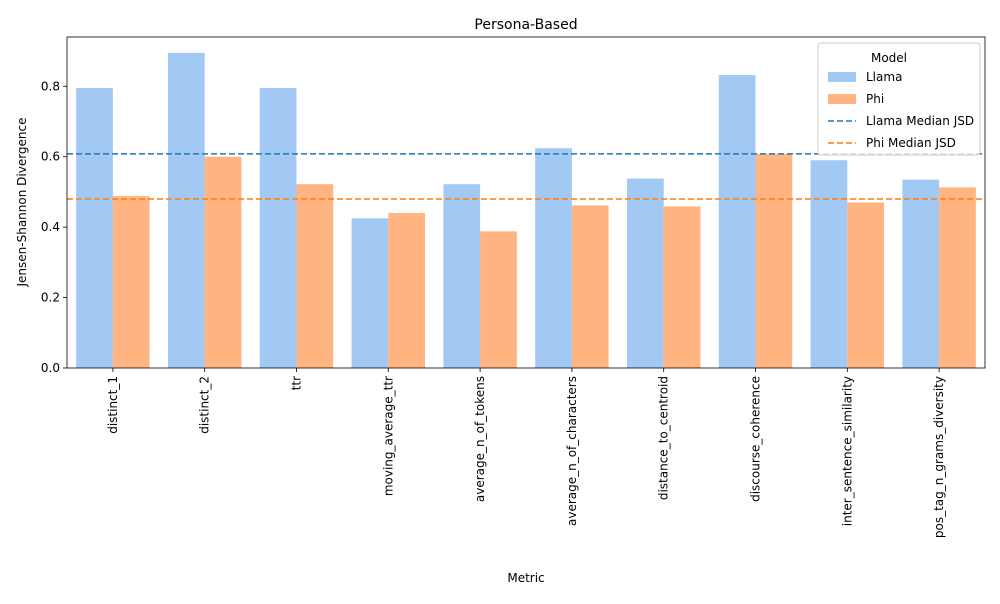 This screenshot has width=1000, height=604. What do you see at coordinates (682, 287) in the screenshot?
I see `bar-phi-distance_to_centroid` at bounding box center [682, 287].